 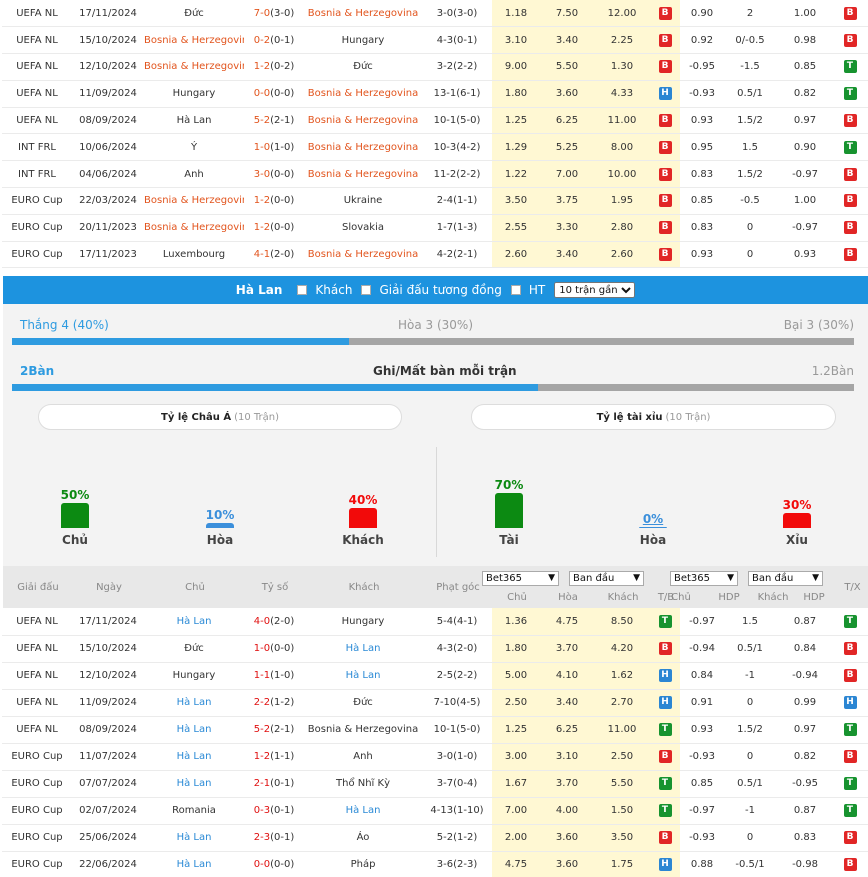 What do you see at coordinates (704, 578) in the screenshot?
I see `bookmaker-select-2: Bet365 ▼` at bounding box center [704, 578].